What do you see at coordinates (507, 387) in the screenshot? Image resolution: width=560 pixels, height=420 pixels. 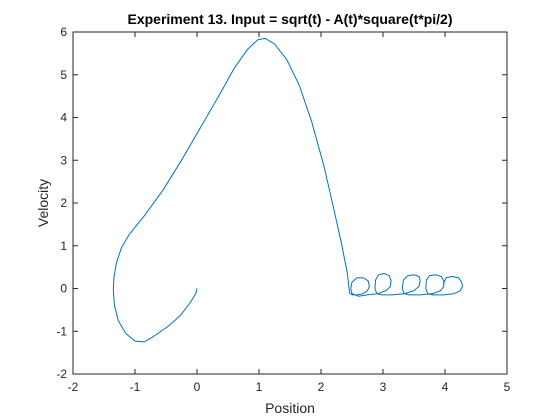 I see `x-tick-label: 5` at bounding box center [507, 387].